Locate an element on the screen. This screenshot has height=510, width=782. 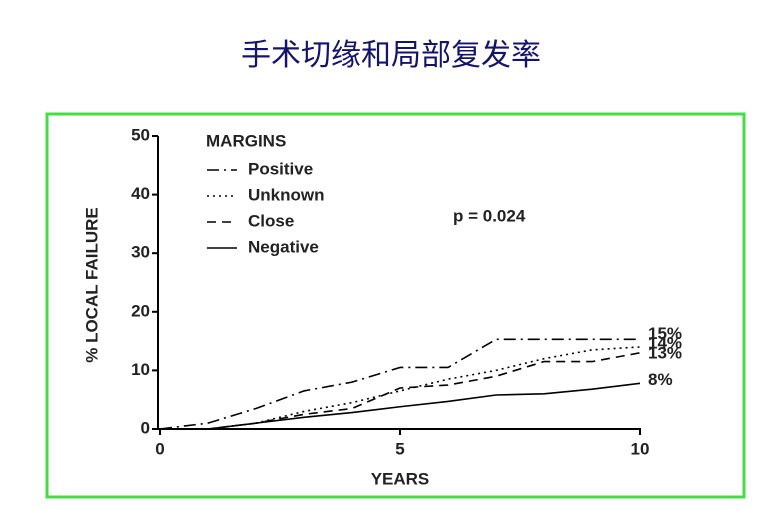
x-tick-label: 10 is located at coordinates (640, 448).